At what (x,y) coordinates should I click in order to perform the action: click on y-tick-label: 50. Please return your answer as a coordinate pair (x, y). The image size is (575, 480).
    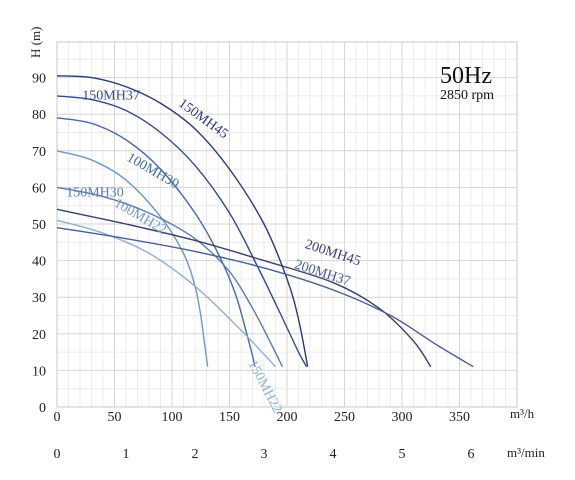
    Looking at the image, I should click on (39, 225).